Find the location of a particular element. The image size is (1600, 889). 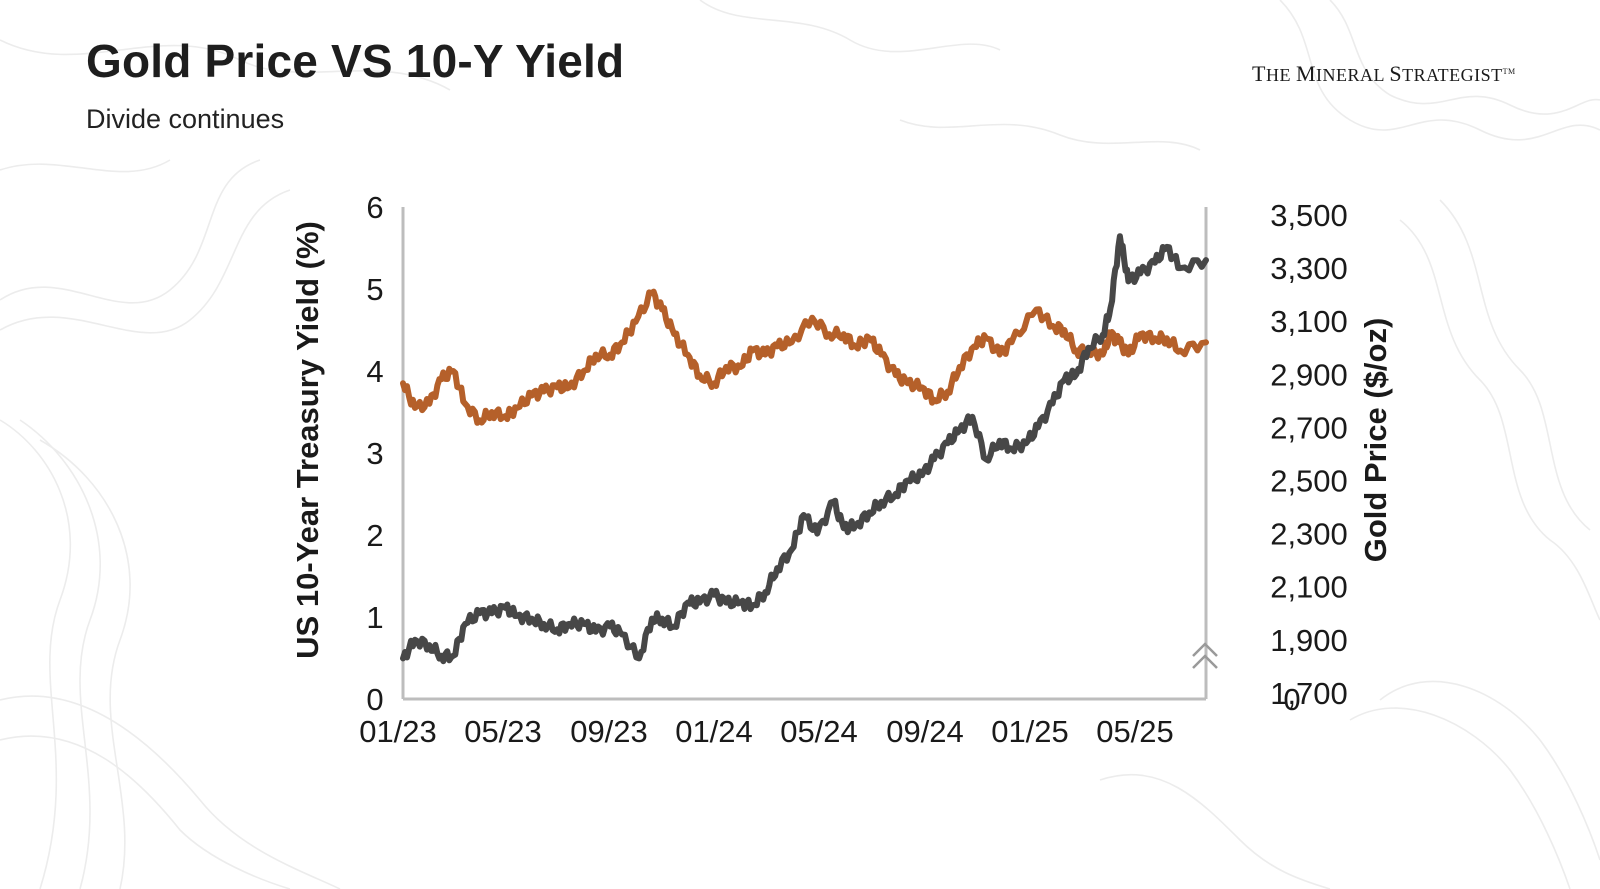

x-tick-label: 01/25 is located at coordinates (1030, 731).